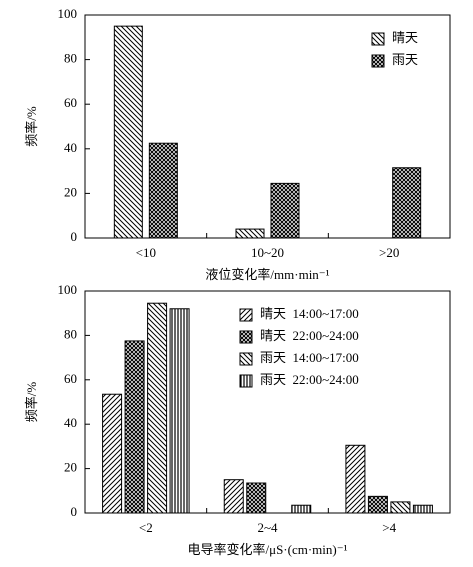 Image resolution: width=473 pixels, height=567 pixels. Describe the element at coordinates (267, 252) in the screenshot. I see `x-tick-label: 10~20` at that location.